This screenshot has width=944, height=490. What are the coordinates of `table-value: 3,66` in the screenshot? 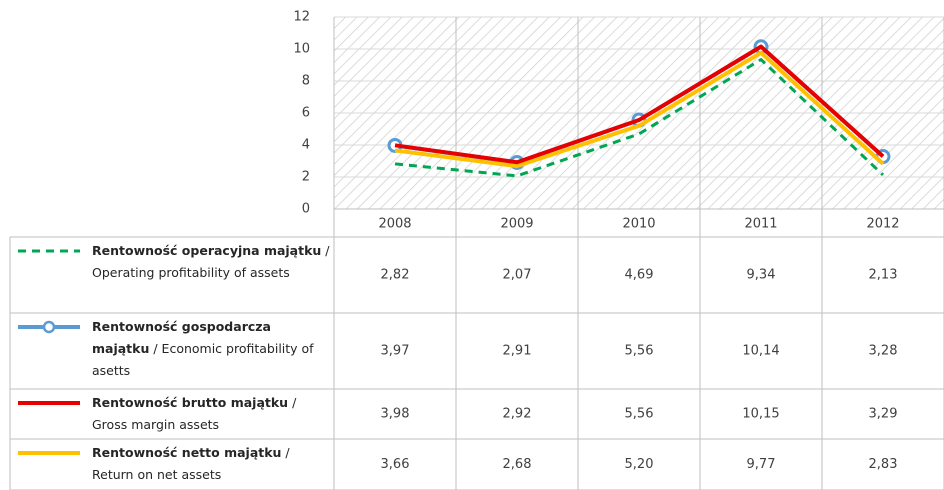 It's located at (395, 464).